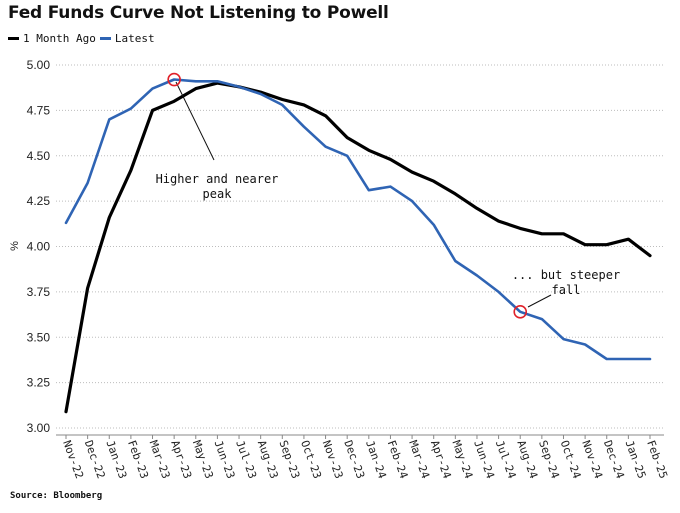 The width and height of the screenshot is (680, 513). Describe the element at coordinates (56, 496) in the screenshot. I see `source-note: Source: Bloomberg` at that location.